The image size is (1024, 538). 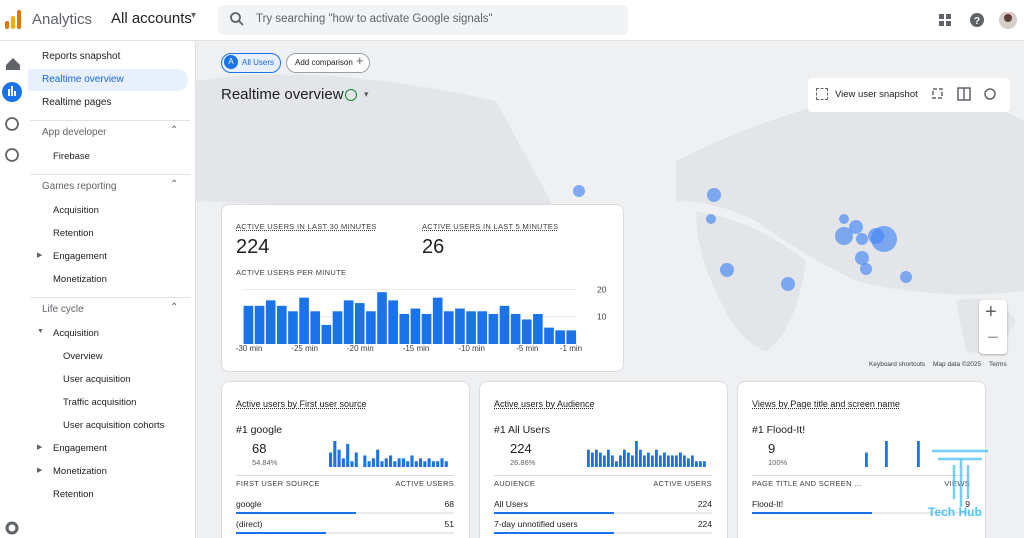 I want to click on title-dropdown: ▾, so click(x=366, y=94).